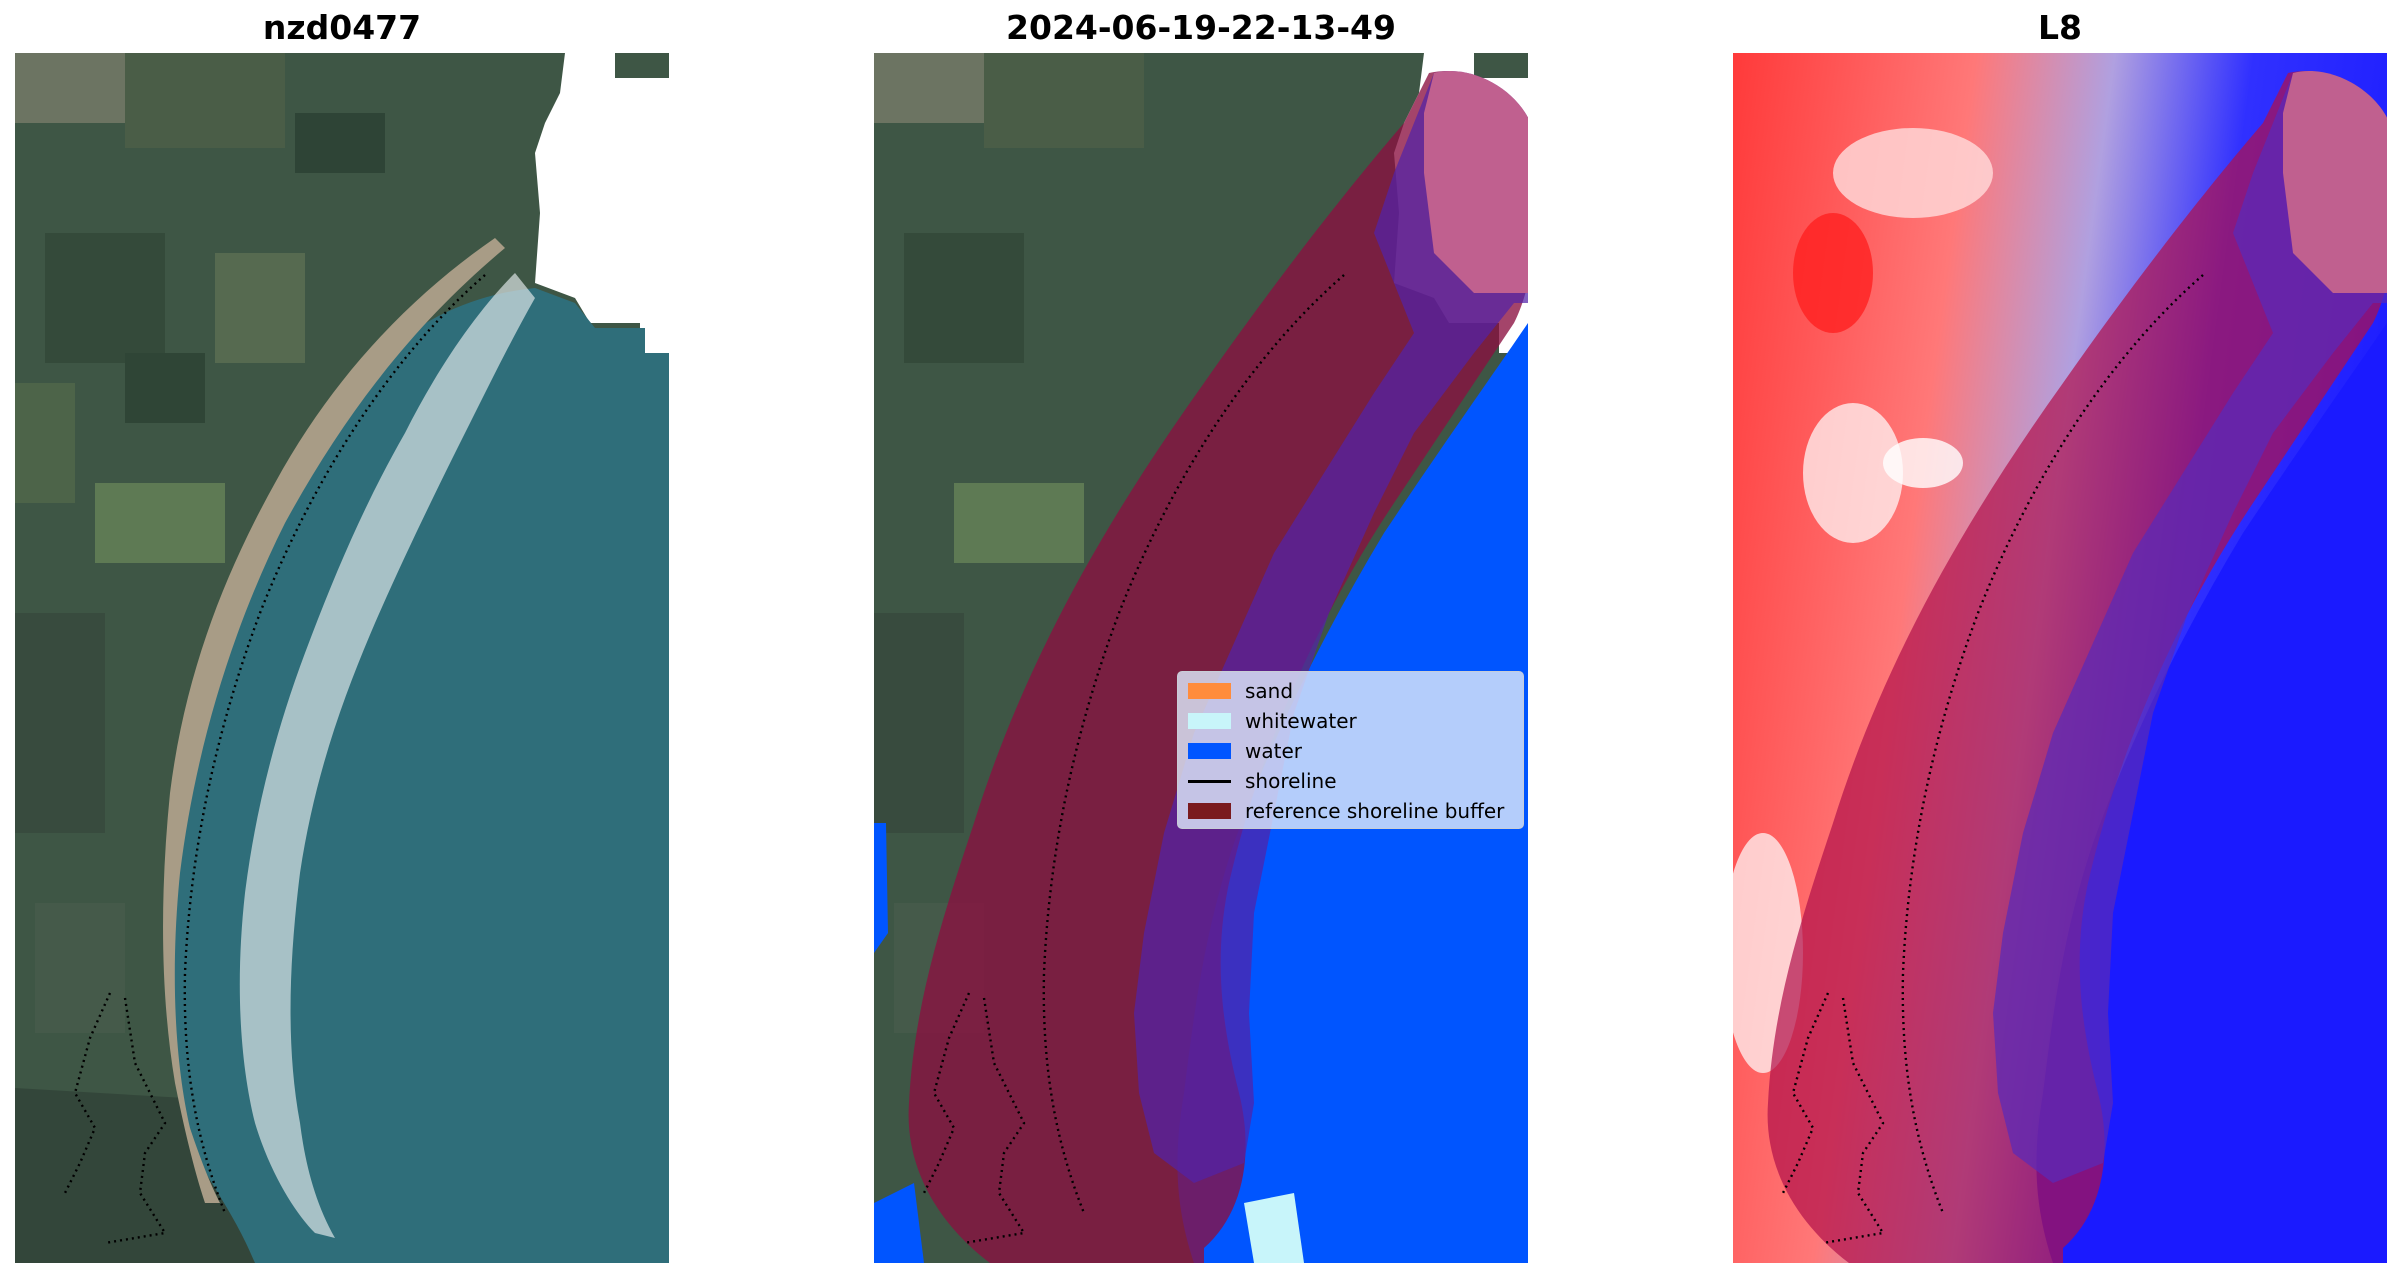  I want to click on legend-item-reference-buffer: reference shoreline buffer, so click(1350, 811).